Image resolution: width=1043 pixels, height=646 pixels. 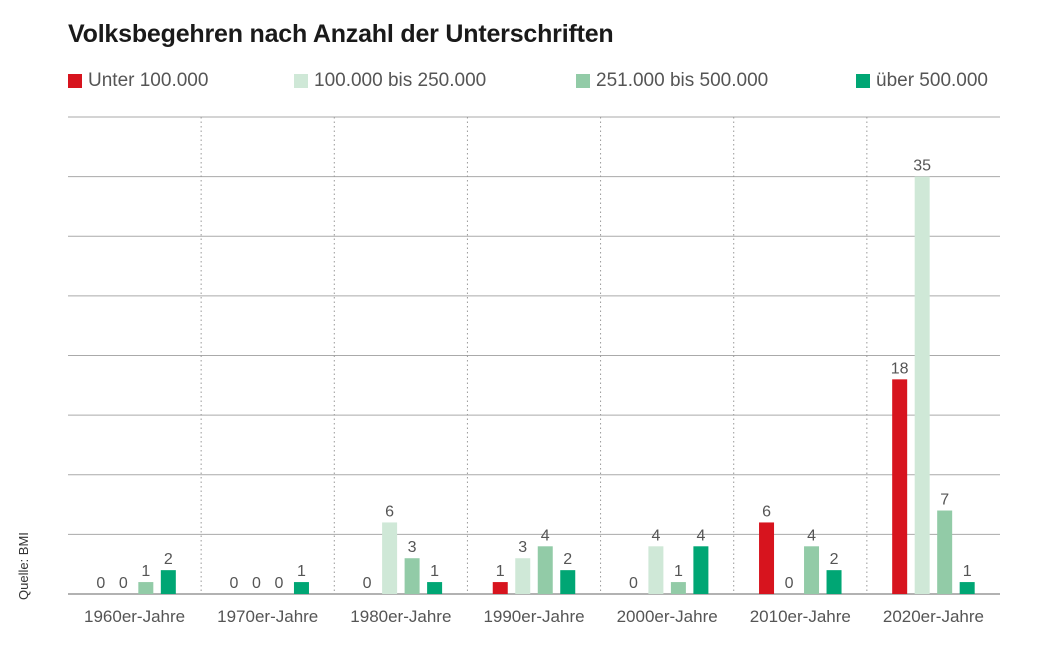 I want to click on x-tick-label: 2010er-Jahre, so click(x=800, y=616).